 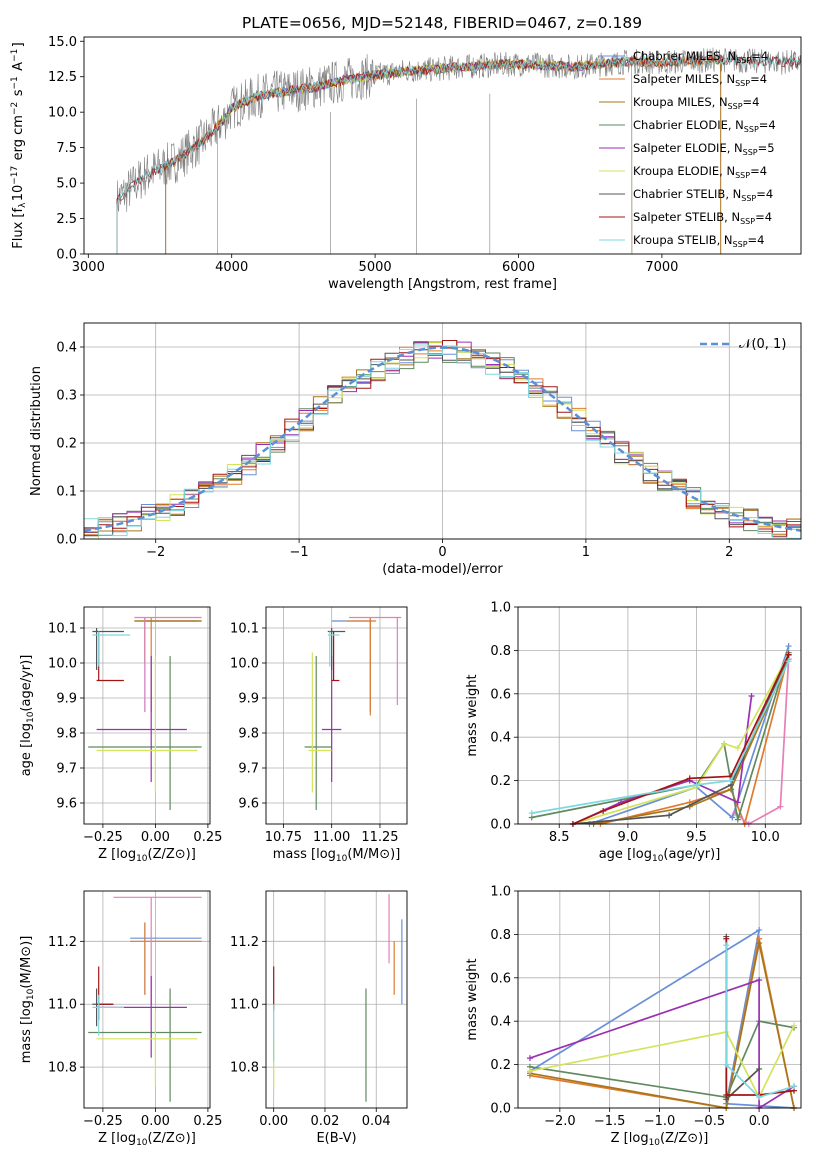 I want to click on legend-label: Chabrier STELIB, NSSP=4, so click(x=703, y=195).